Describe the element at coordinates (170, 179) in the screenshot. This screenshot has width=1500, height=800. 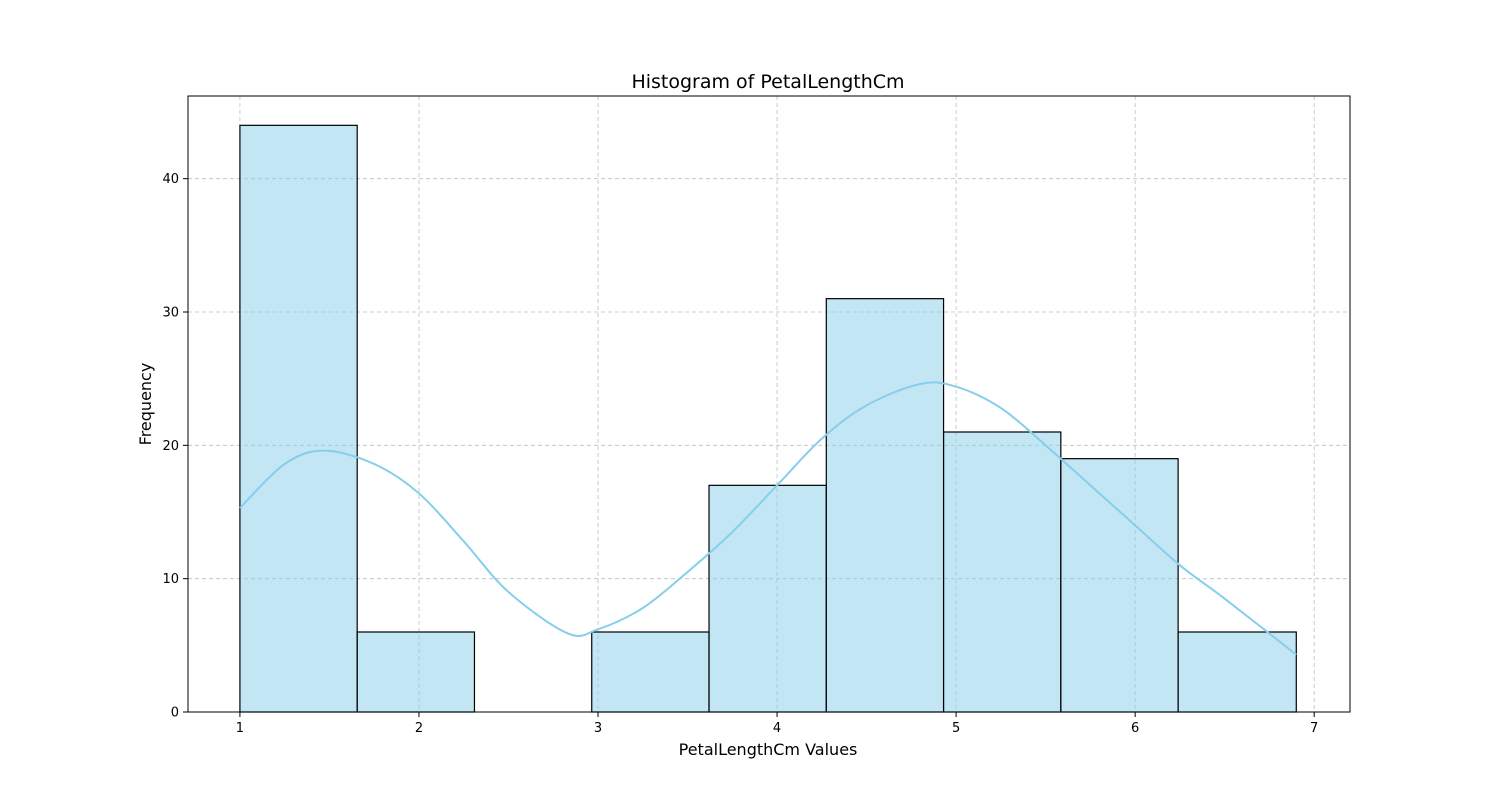
I see `y-tick-label: 40` at that location.